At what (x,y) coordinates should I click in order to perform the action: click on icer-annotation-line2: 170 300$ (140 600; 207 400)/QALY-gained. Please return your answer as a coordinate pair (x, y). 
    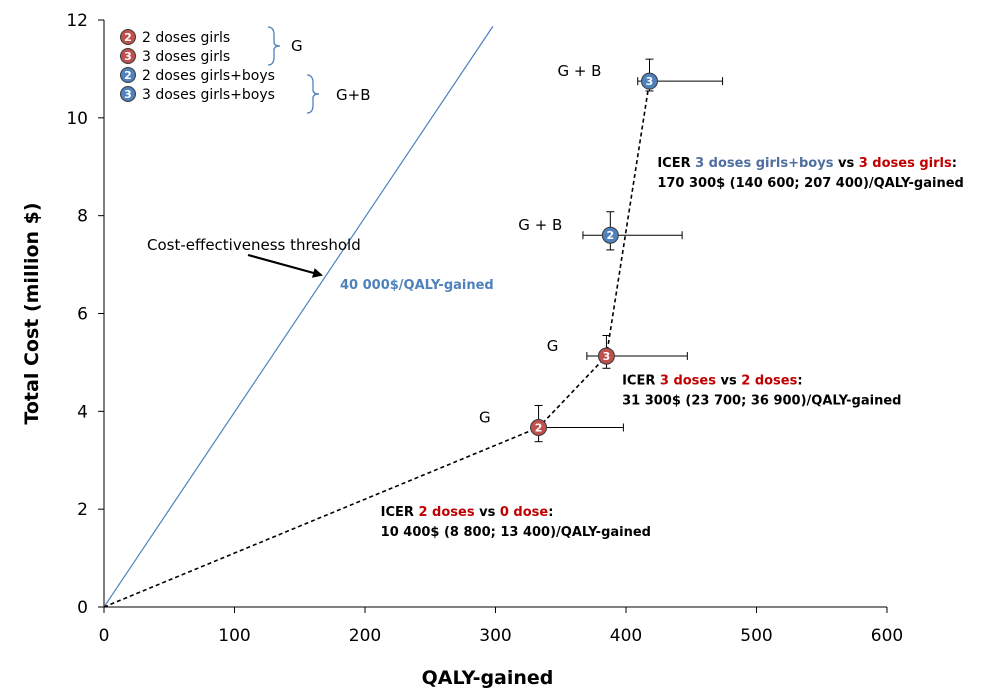
    Looking at the image, I should click on (810, 183).